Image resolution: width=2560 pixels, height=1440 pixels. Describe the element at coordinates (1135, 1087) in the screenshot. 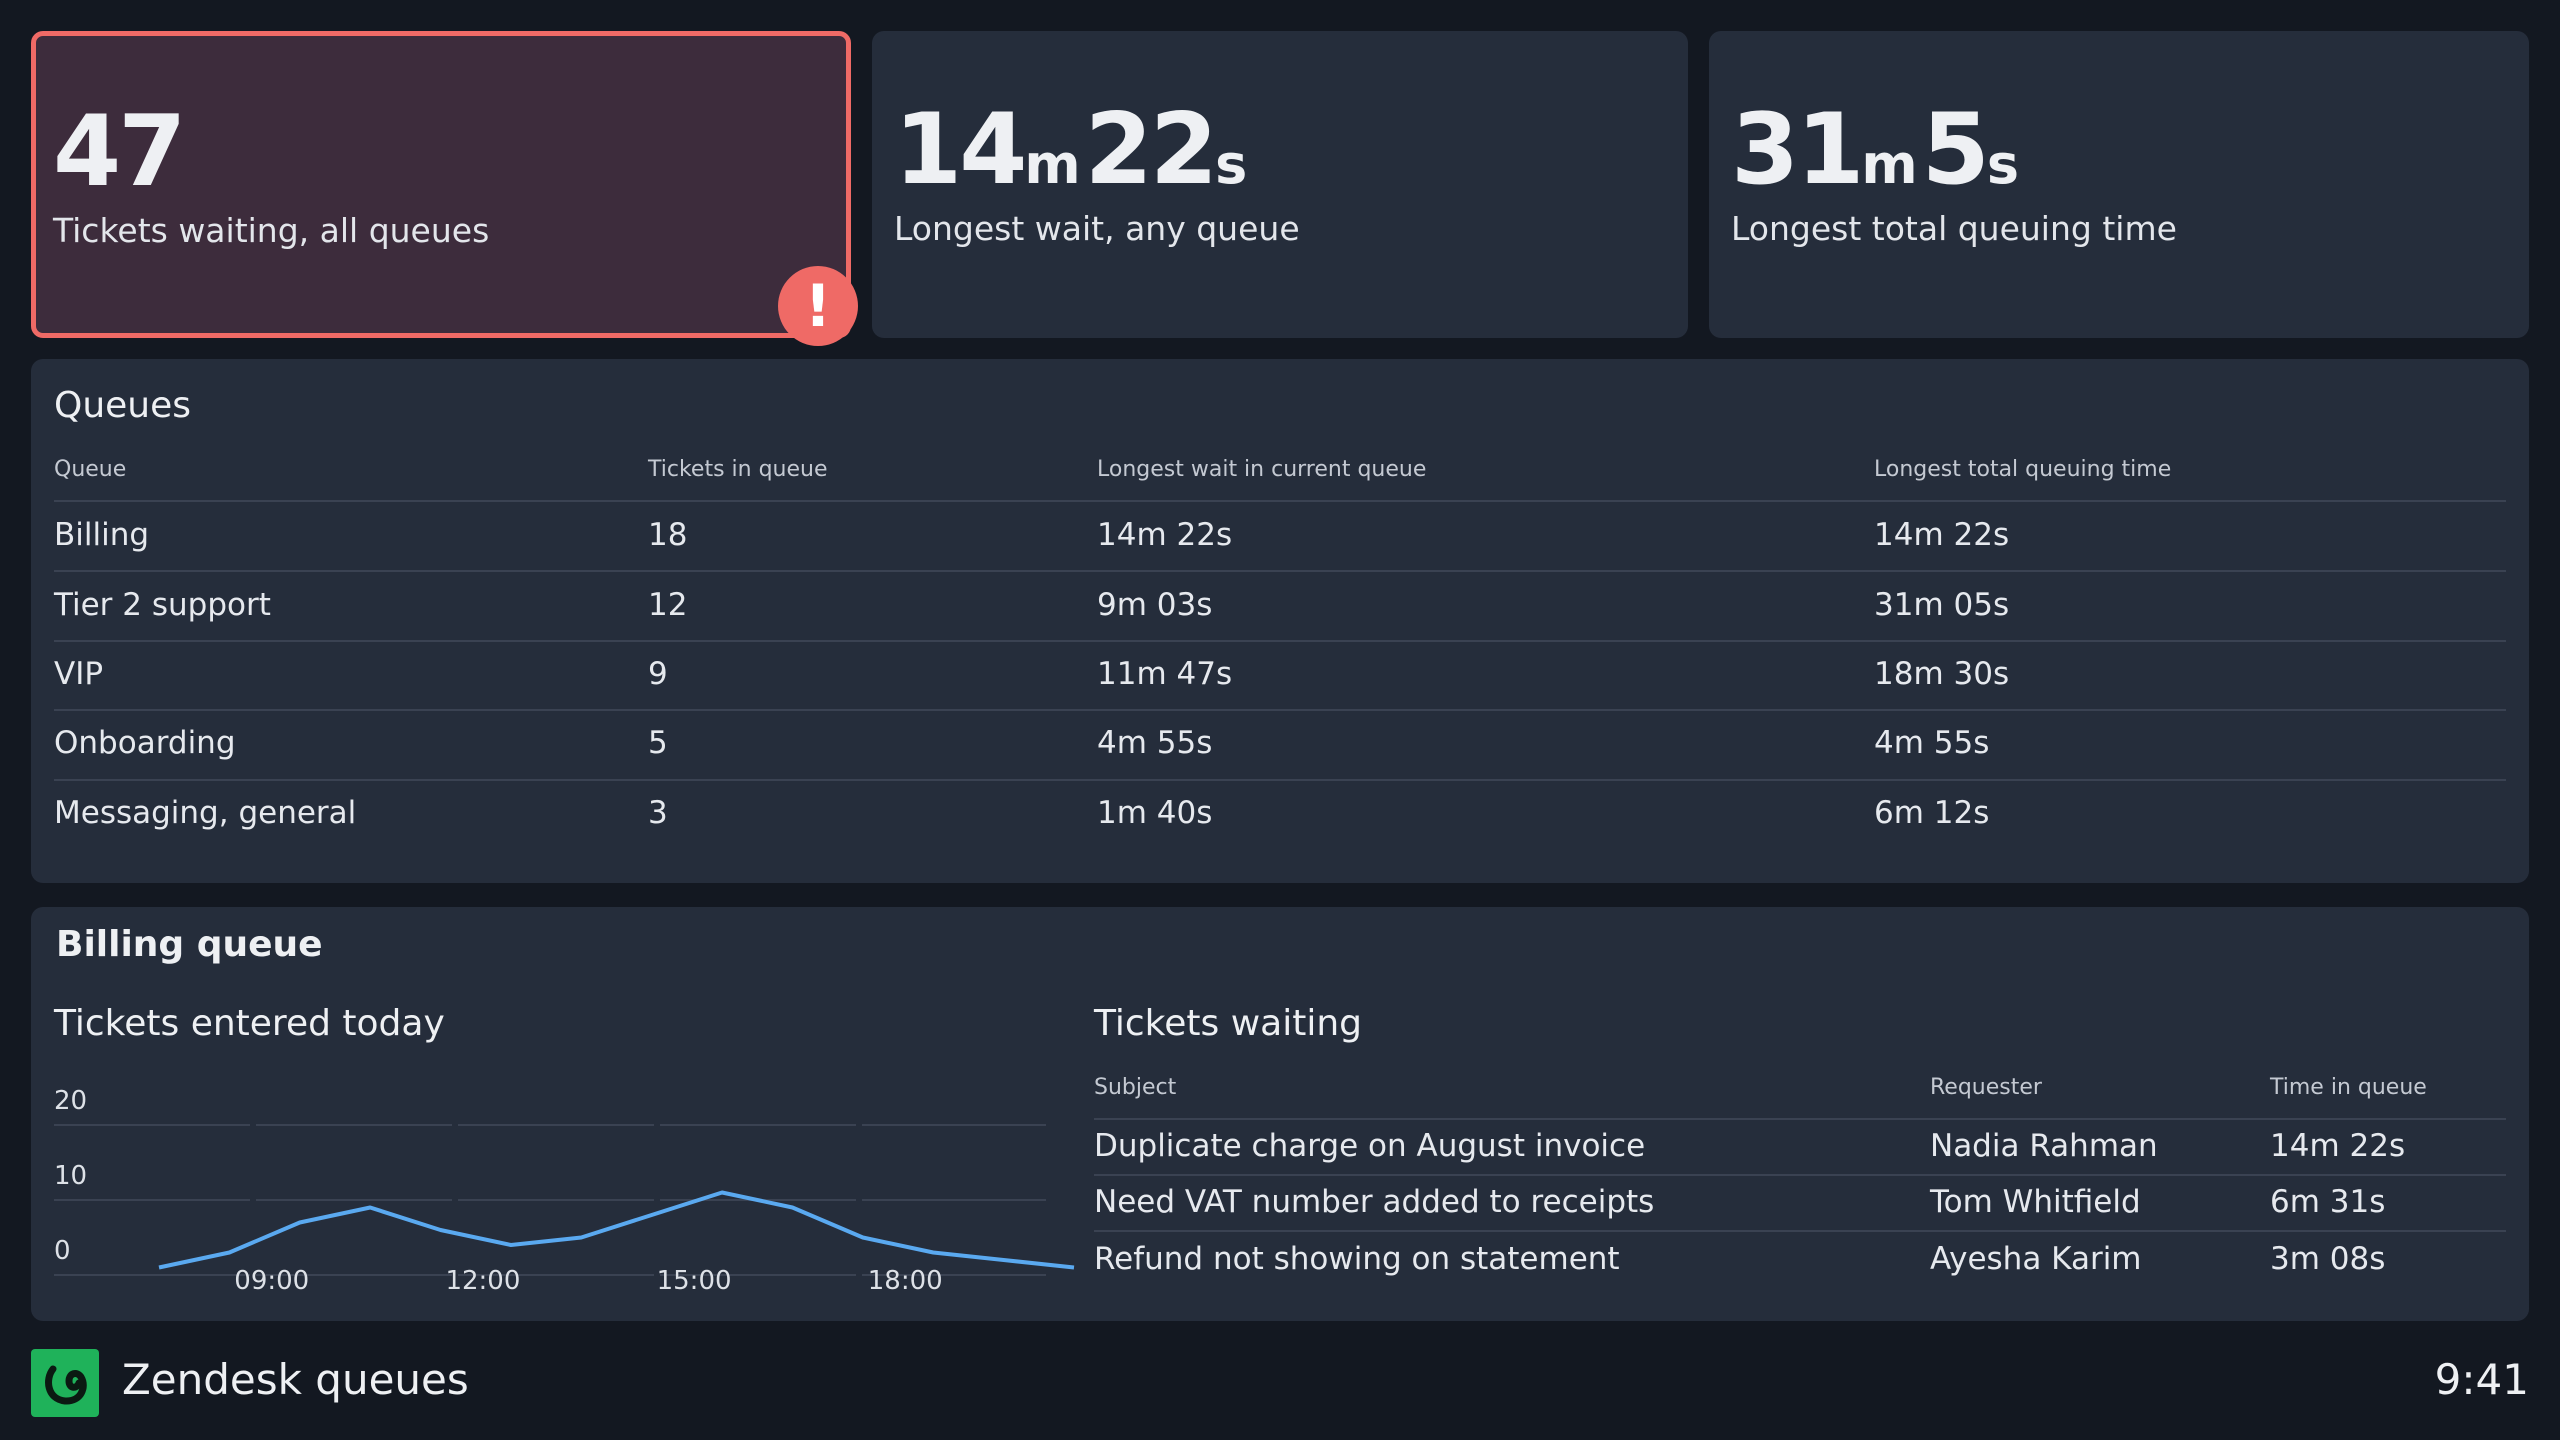

I see `column-header-subject: Subject` at that location.